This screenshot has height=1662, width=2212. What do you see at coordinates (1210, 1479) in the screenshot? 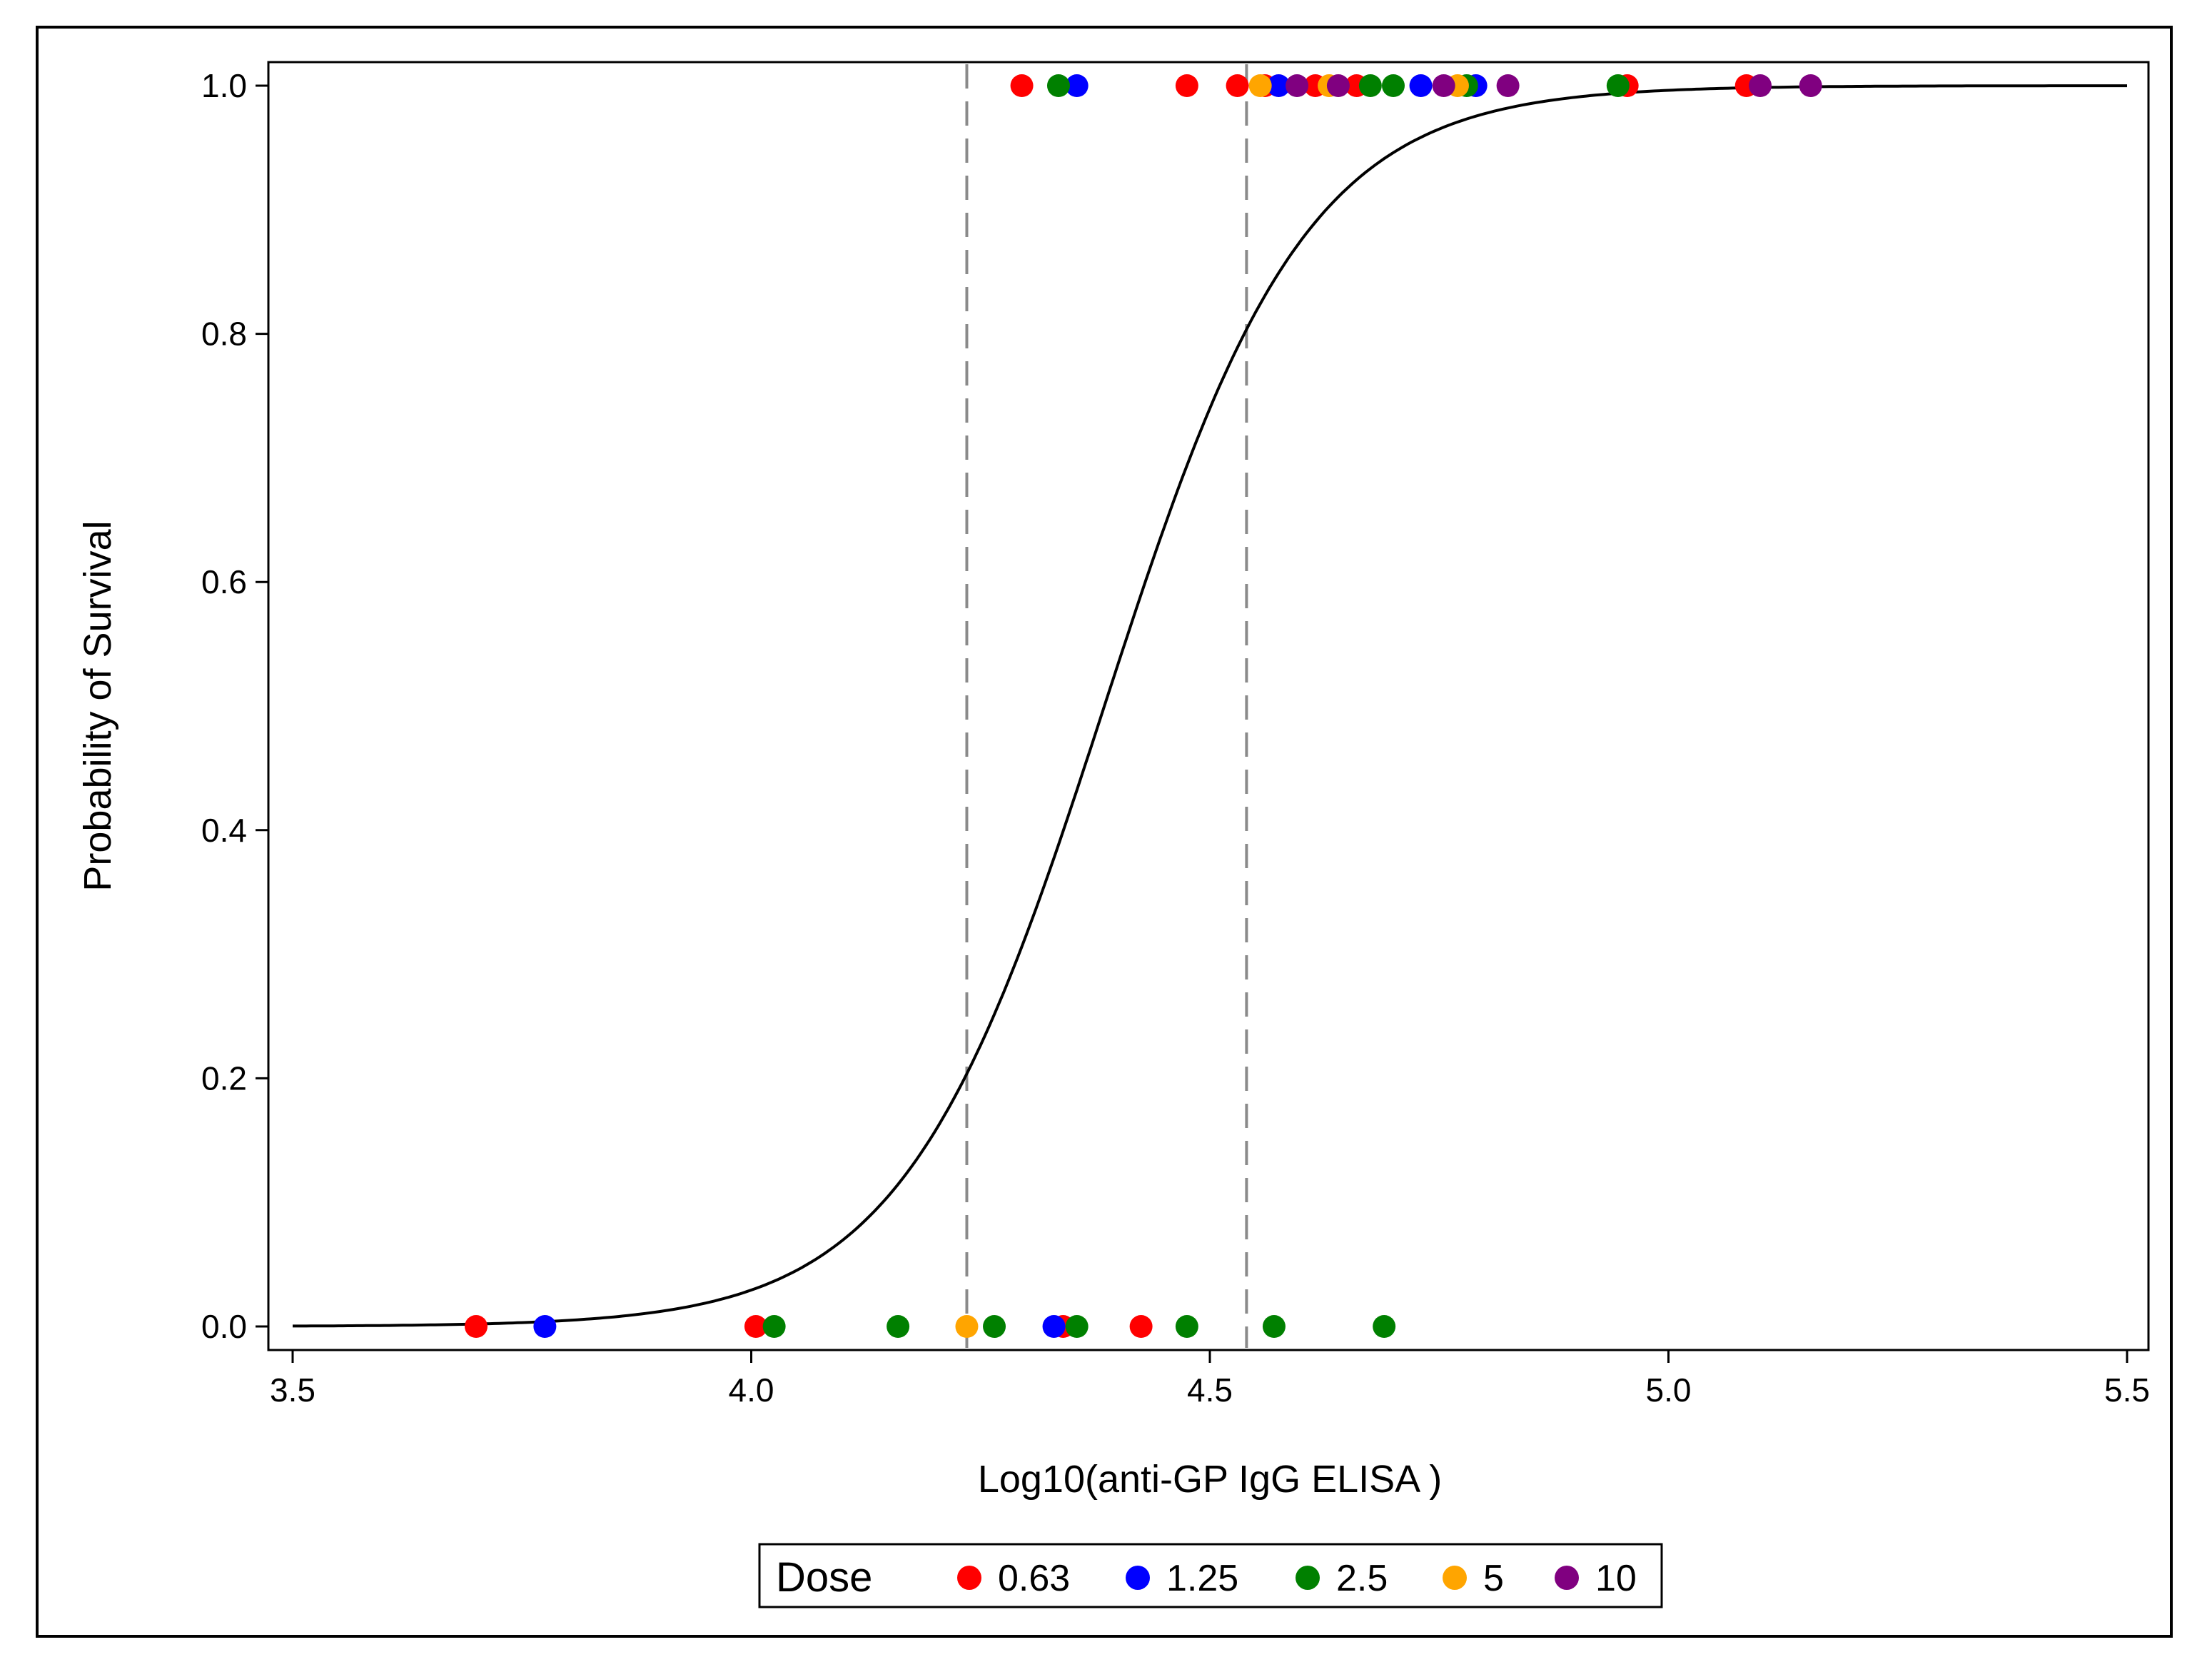
I see `x-axis-title: Log10(anti-GP IgG ELISA )` at bounding box center [1210, 1479].